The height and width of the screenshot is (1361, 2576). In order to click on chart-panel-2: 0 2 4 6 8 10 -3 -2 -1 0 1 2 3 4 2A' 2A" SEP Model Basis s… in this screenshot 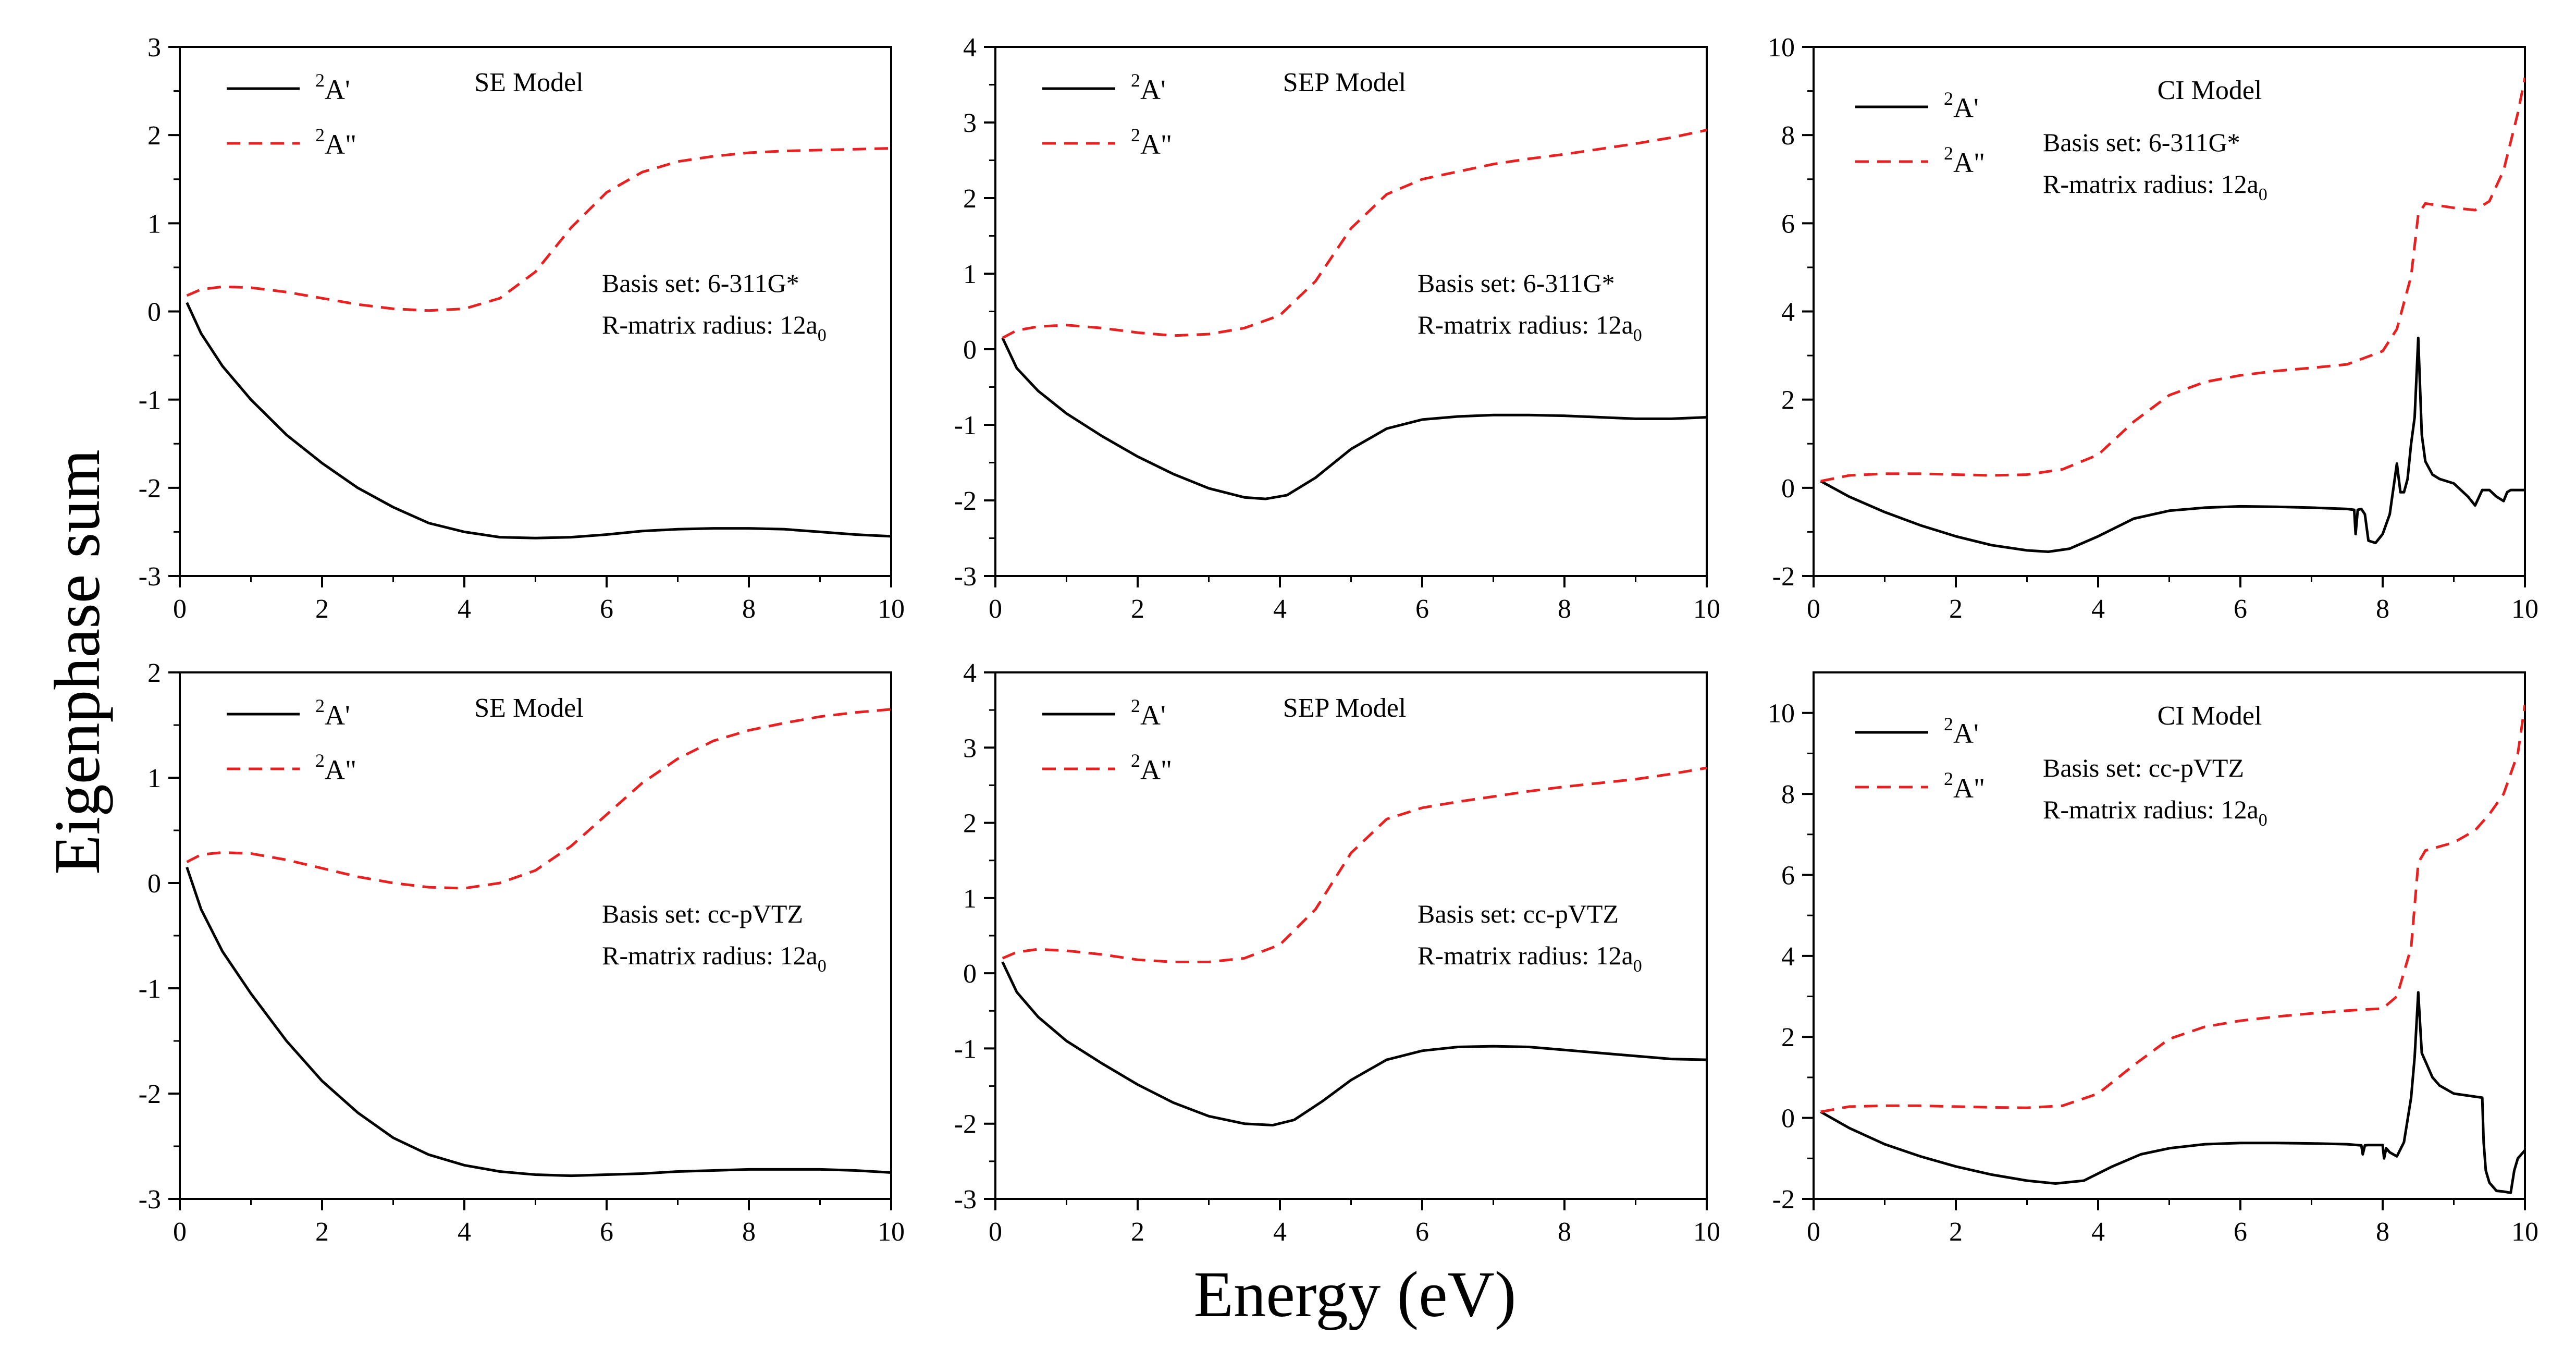, I will do `click(1337, 328)`.